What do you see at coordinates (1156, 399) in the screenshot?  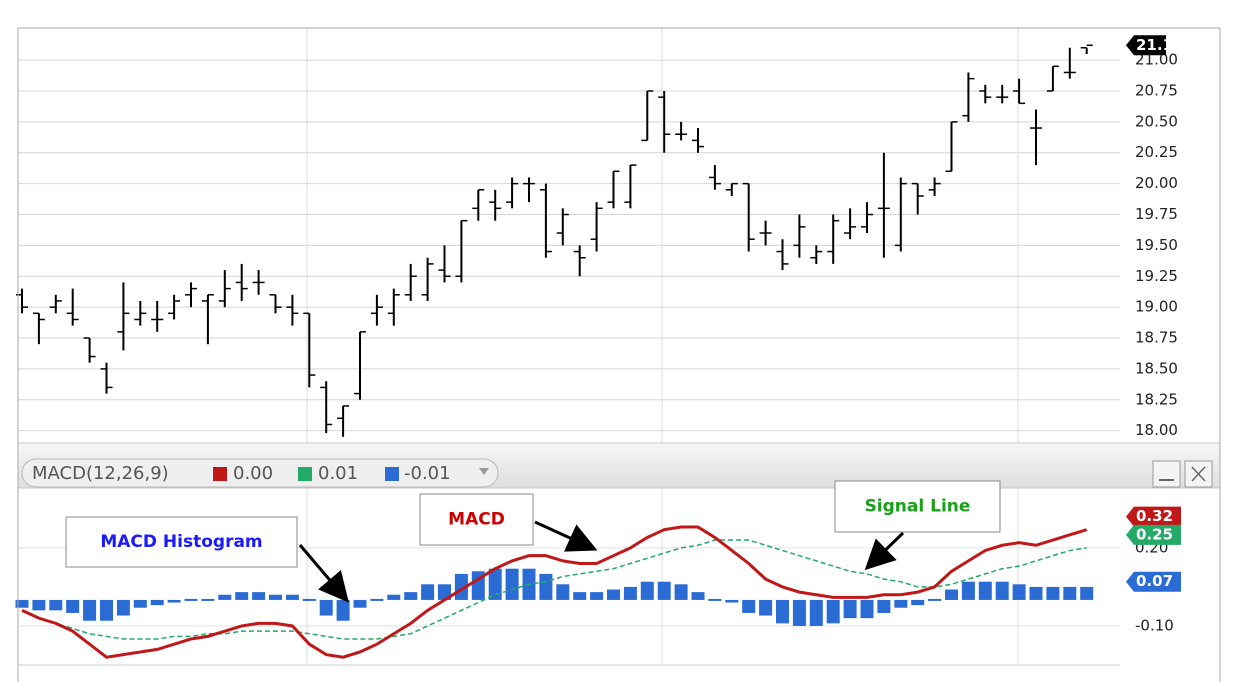 I see `y-tick-label: 18.25` at bounding box center [1156, 399].